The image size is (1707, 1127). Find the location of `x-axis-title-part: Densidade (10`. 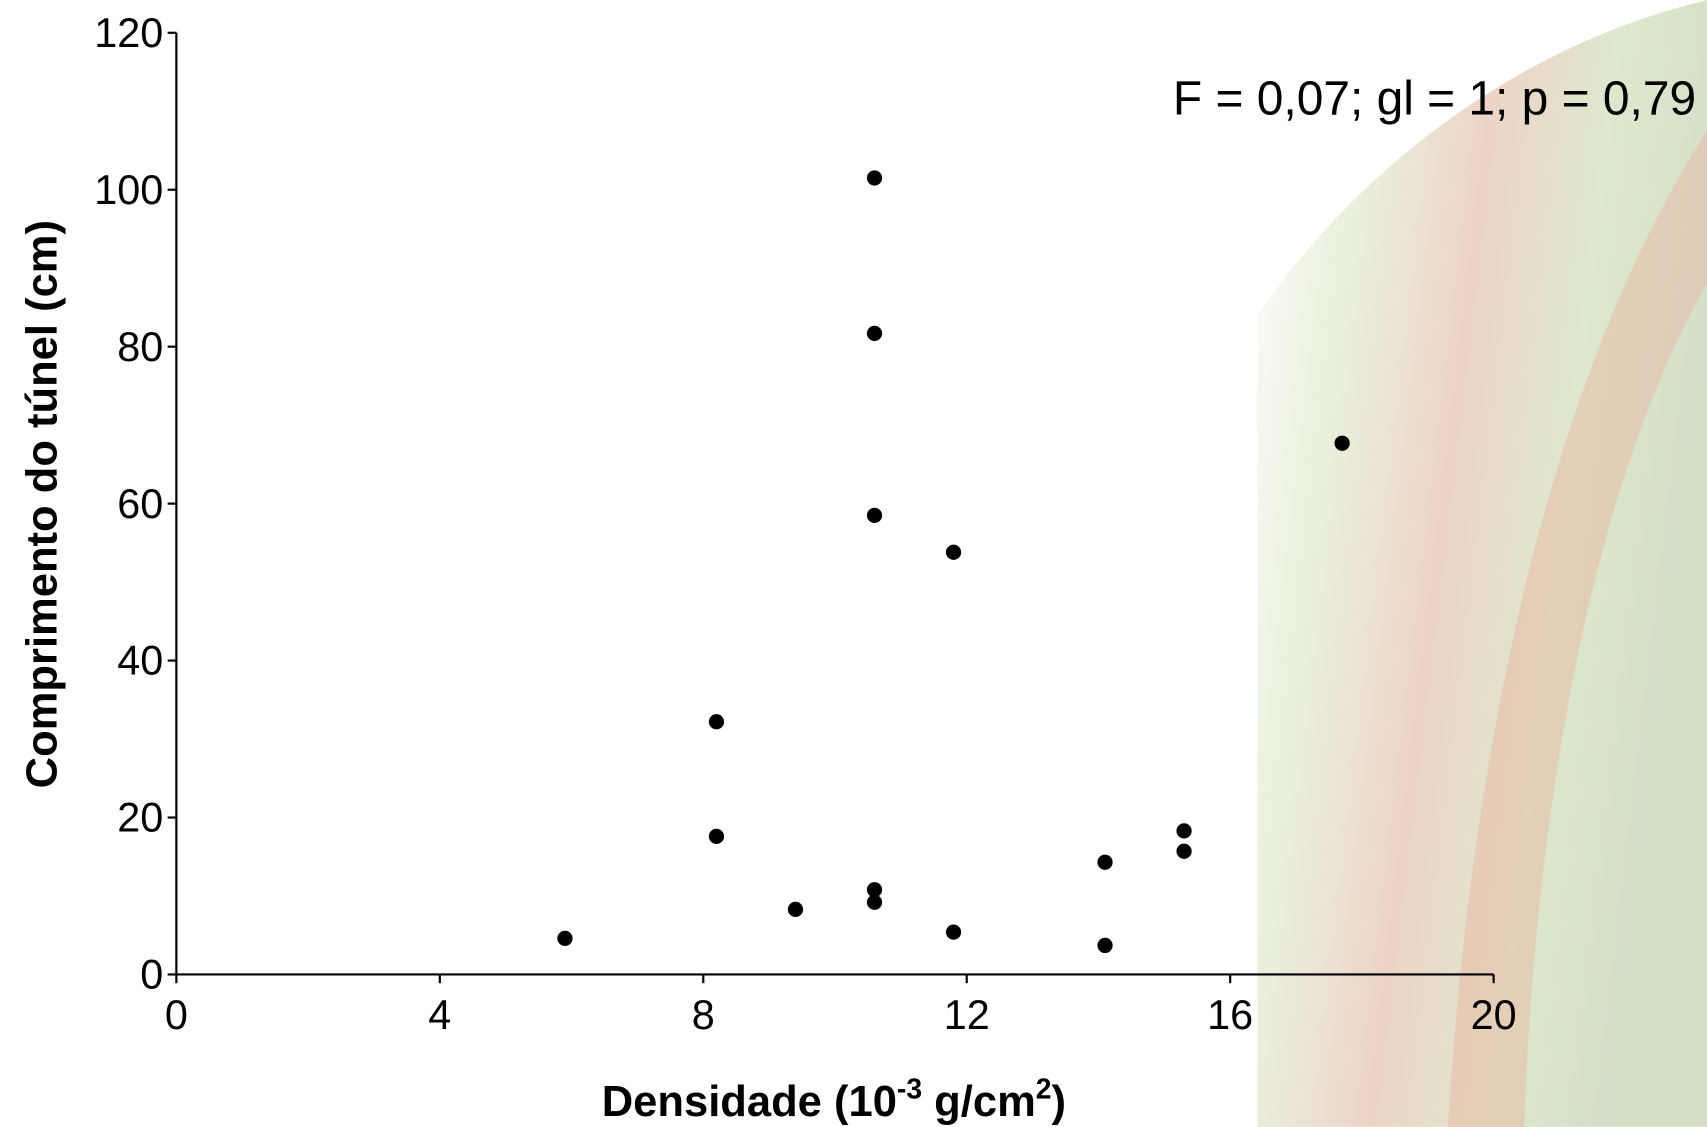

x-axis-title-part: Densidade (10 is located at coordinates (749, 1102).